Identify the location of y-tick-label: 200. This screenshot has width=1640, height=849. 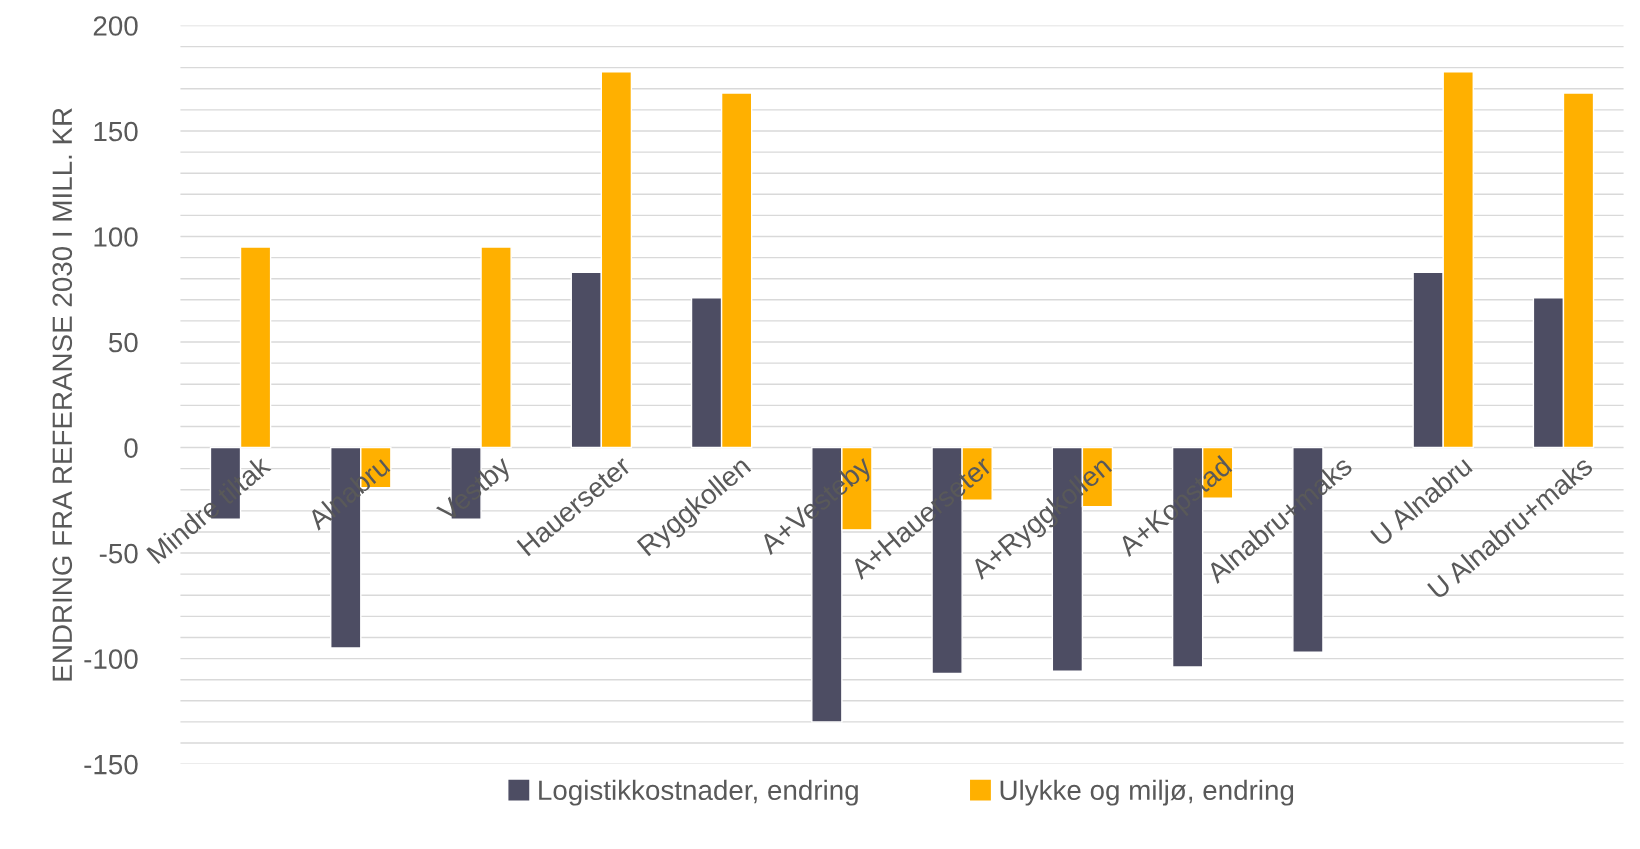
(115, 26).